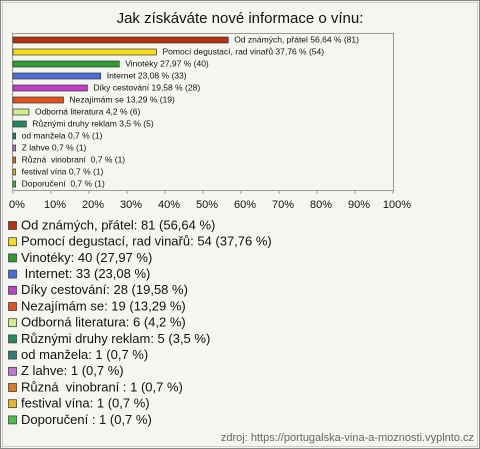 The height and width of the screenshot is (449, 480). Describe the element at coordinates (62, 135) in the screenshot. I see `value-label: od manžela 0,7 % (1)` at that location.